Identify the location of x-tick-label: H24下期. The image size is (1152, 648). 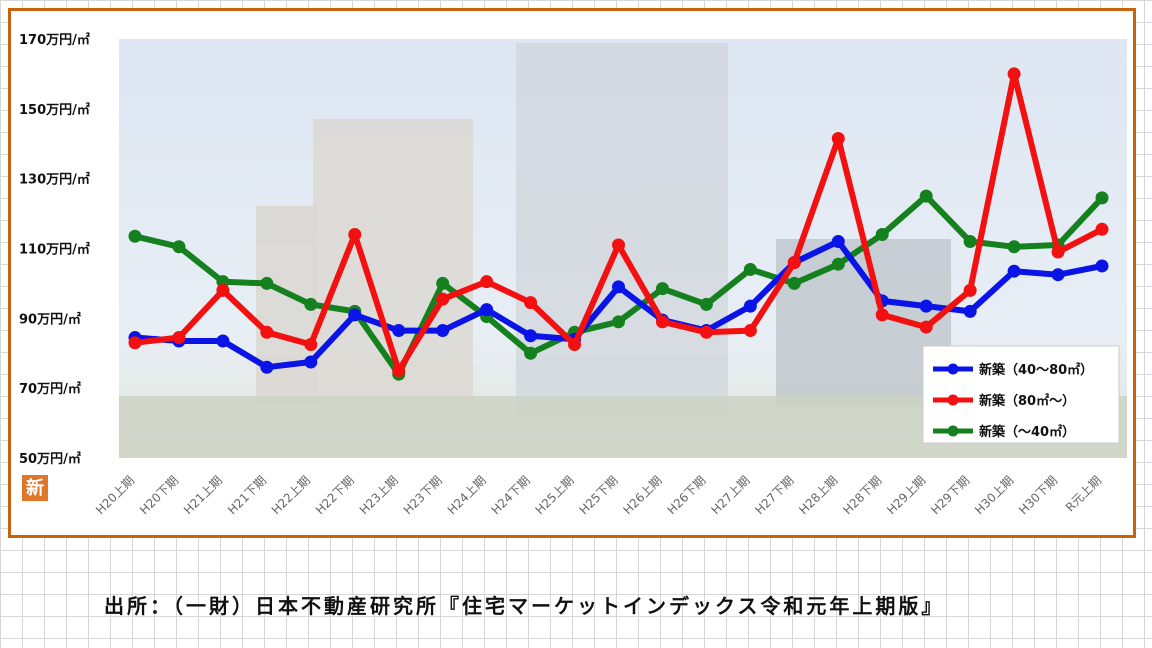
(511, 495).